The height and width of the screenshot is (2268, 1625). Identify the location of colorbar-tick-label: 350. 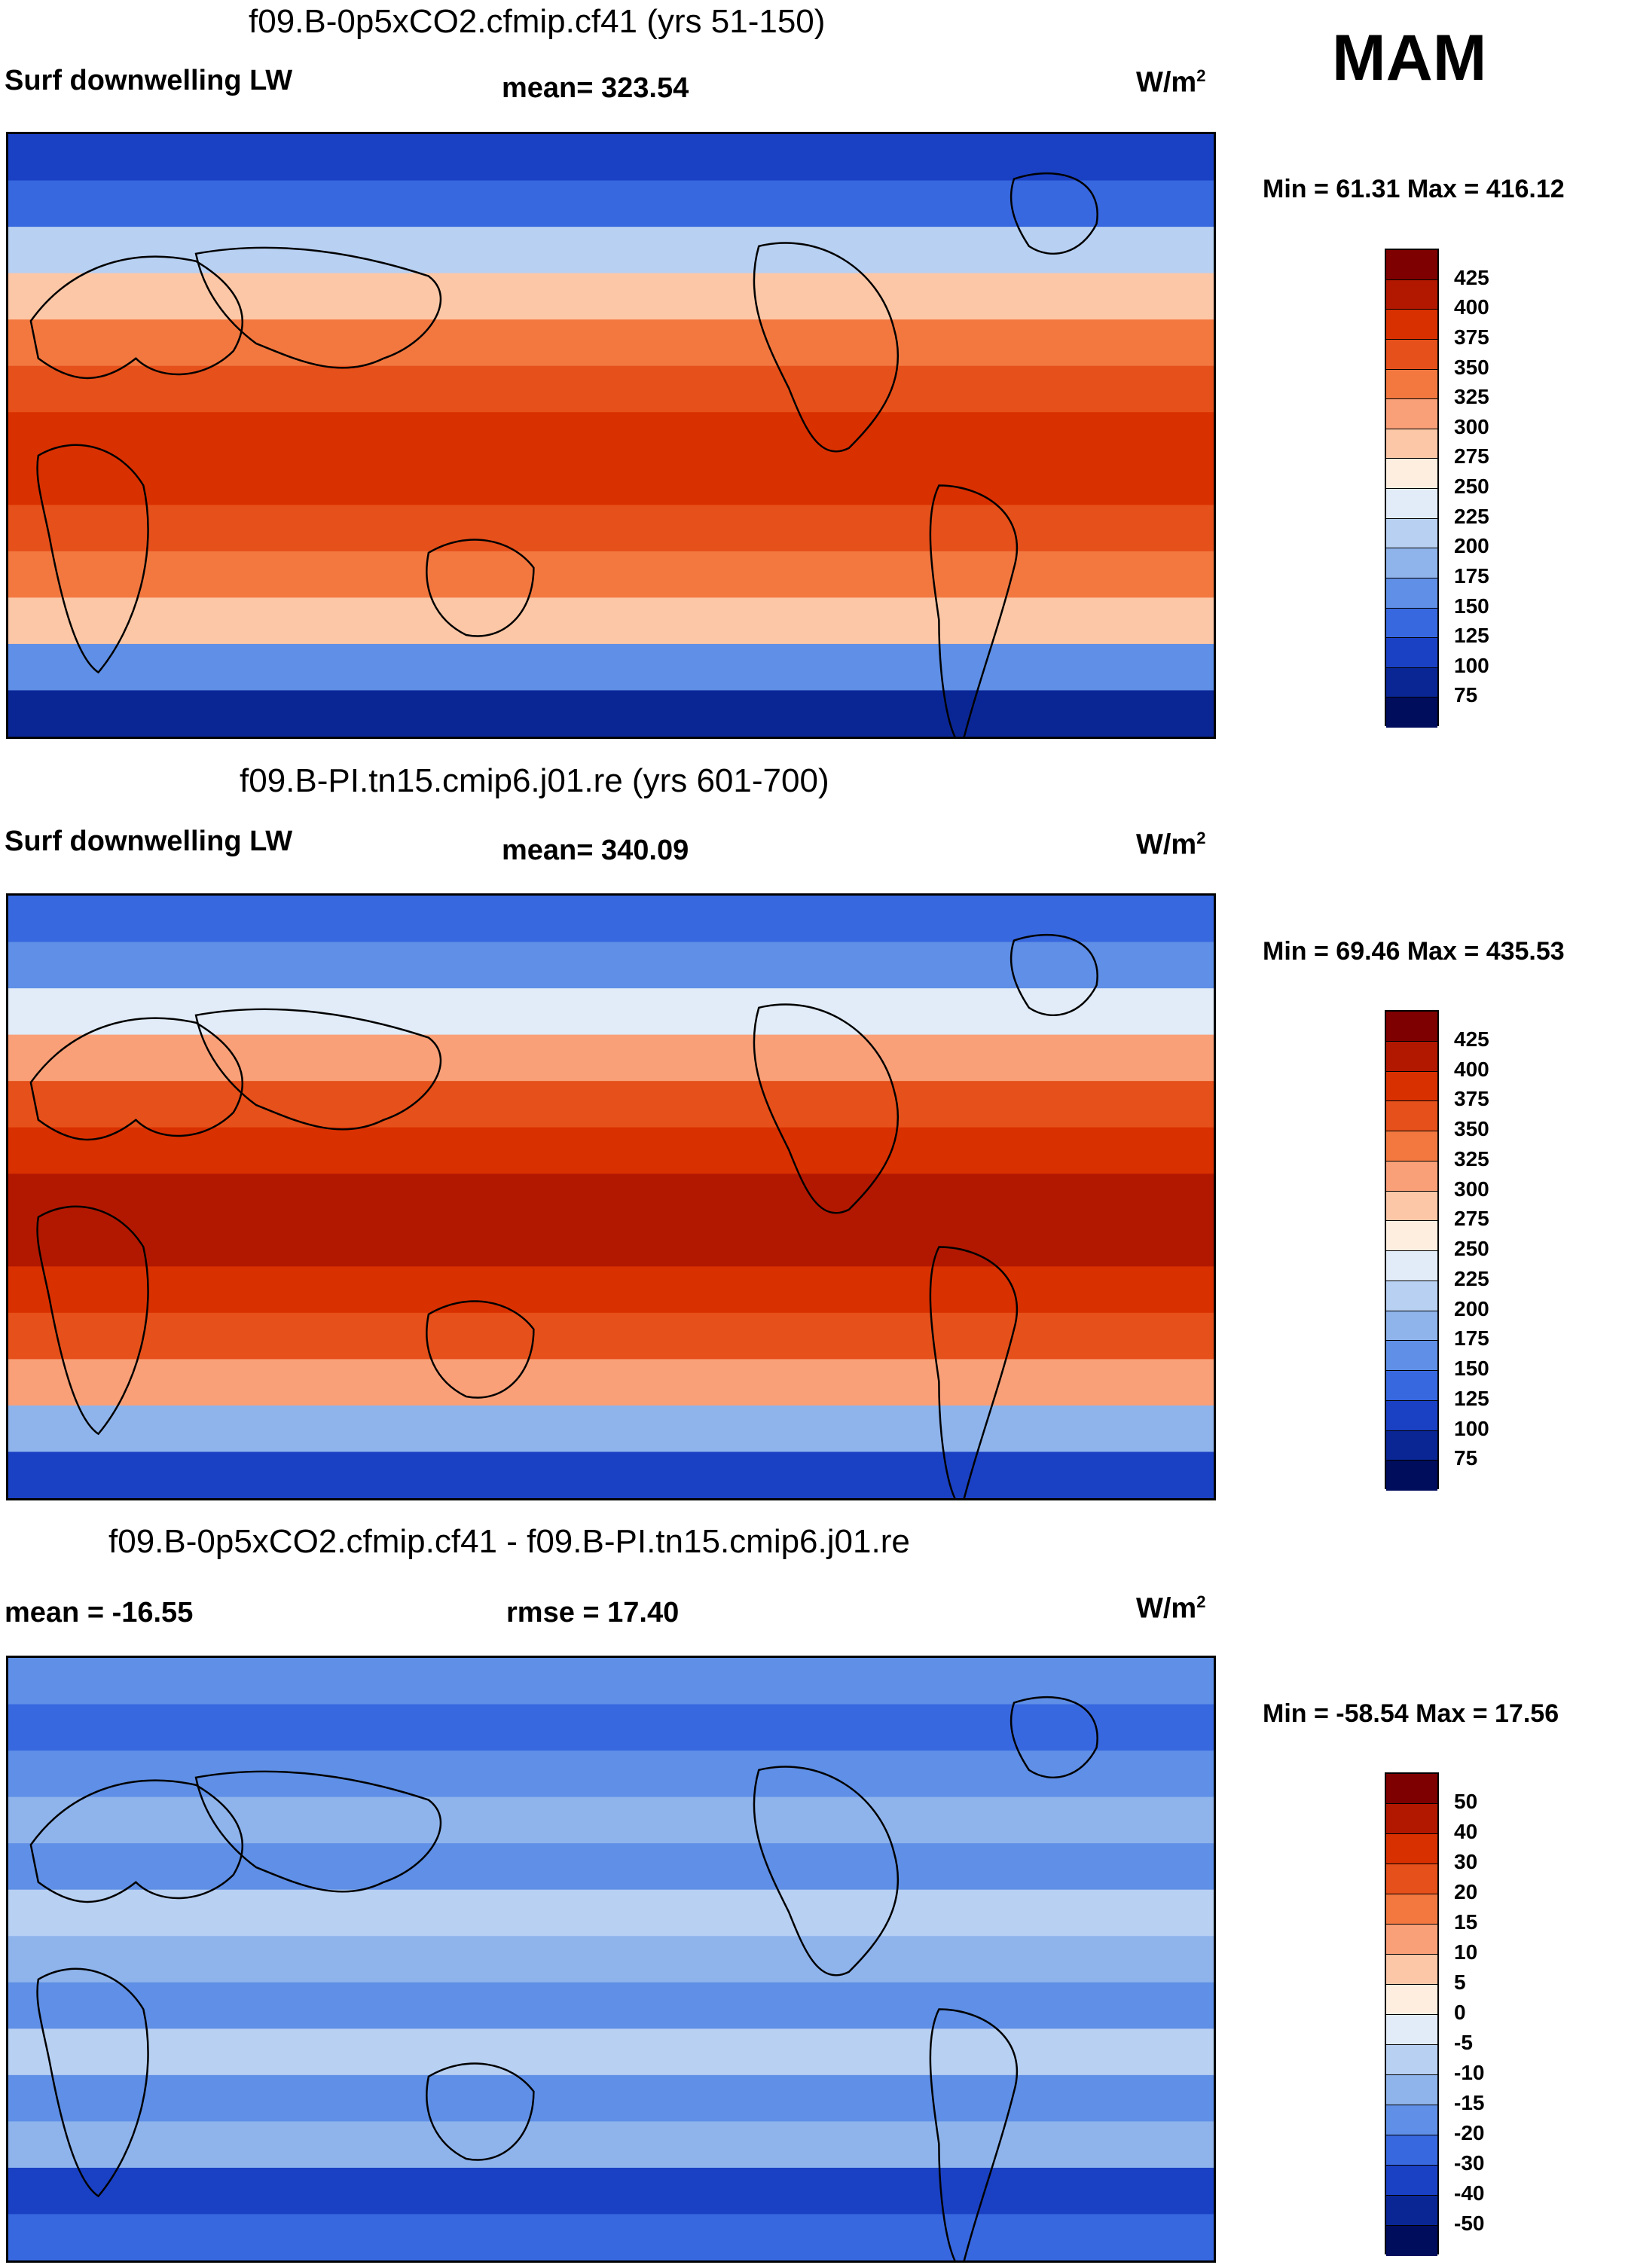
(1471, 367).